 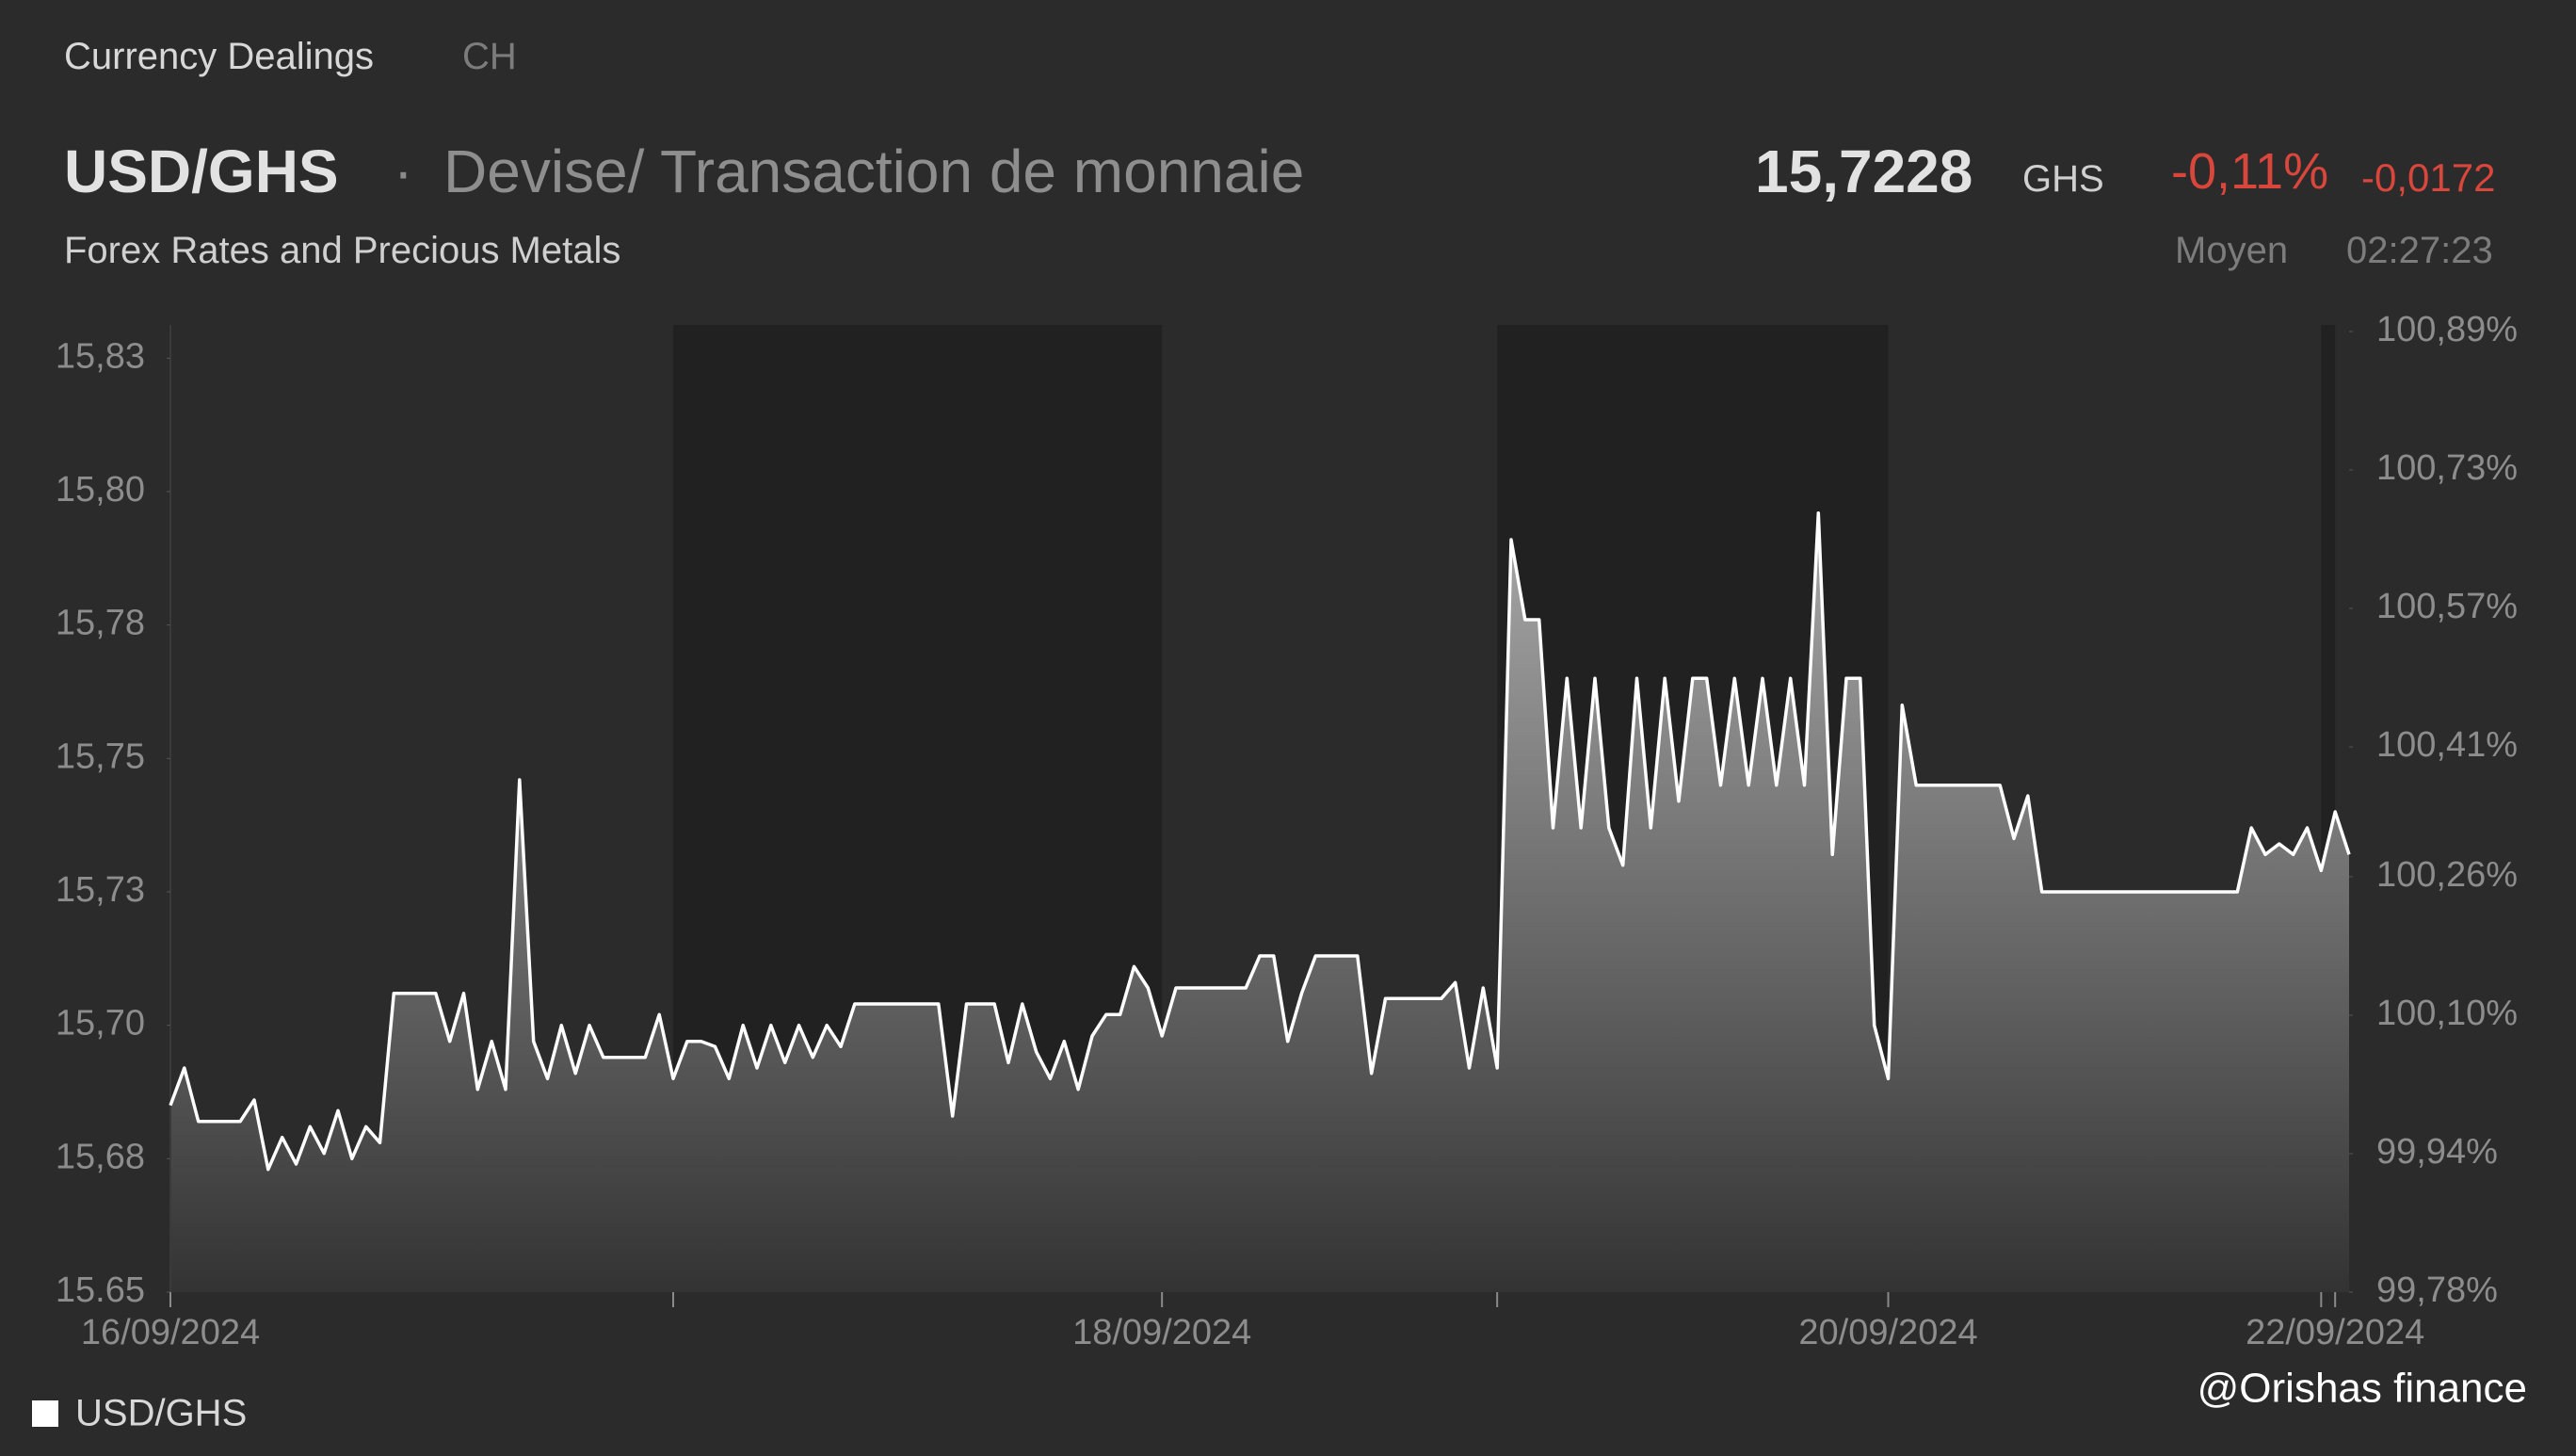 What do you see at coordinates (1887, 1332) in the screenshot?
I see `x-tick-label: 20/09/2024` at bounding box center [1887, 1332].